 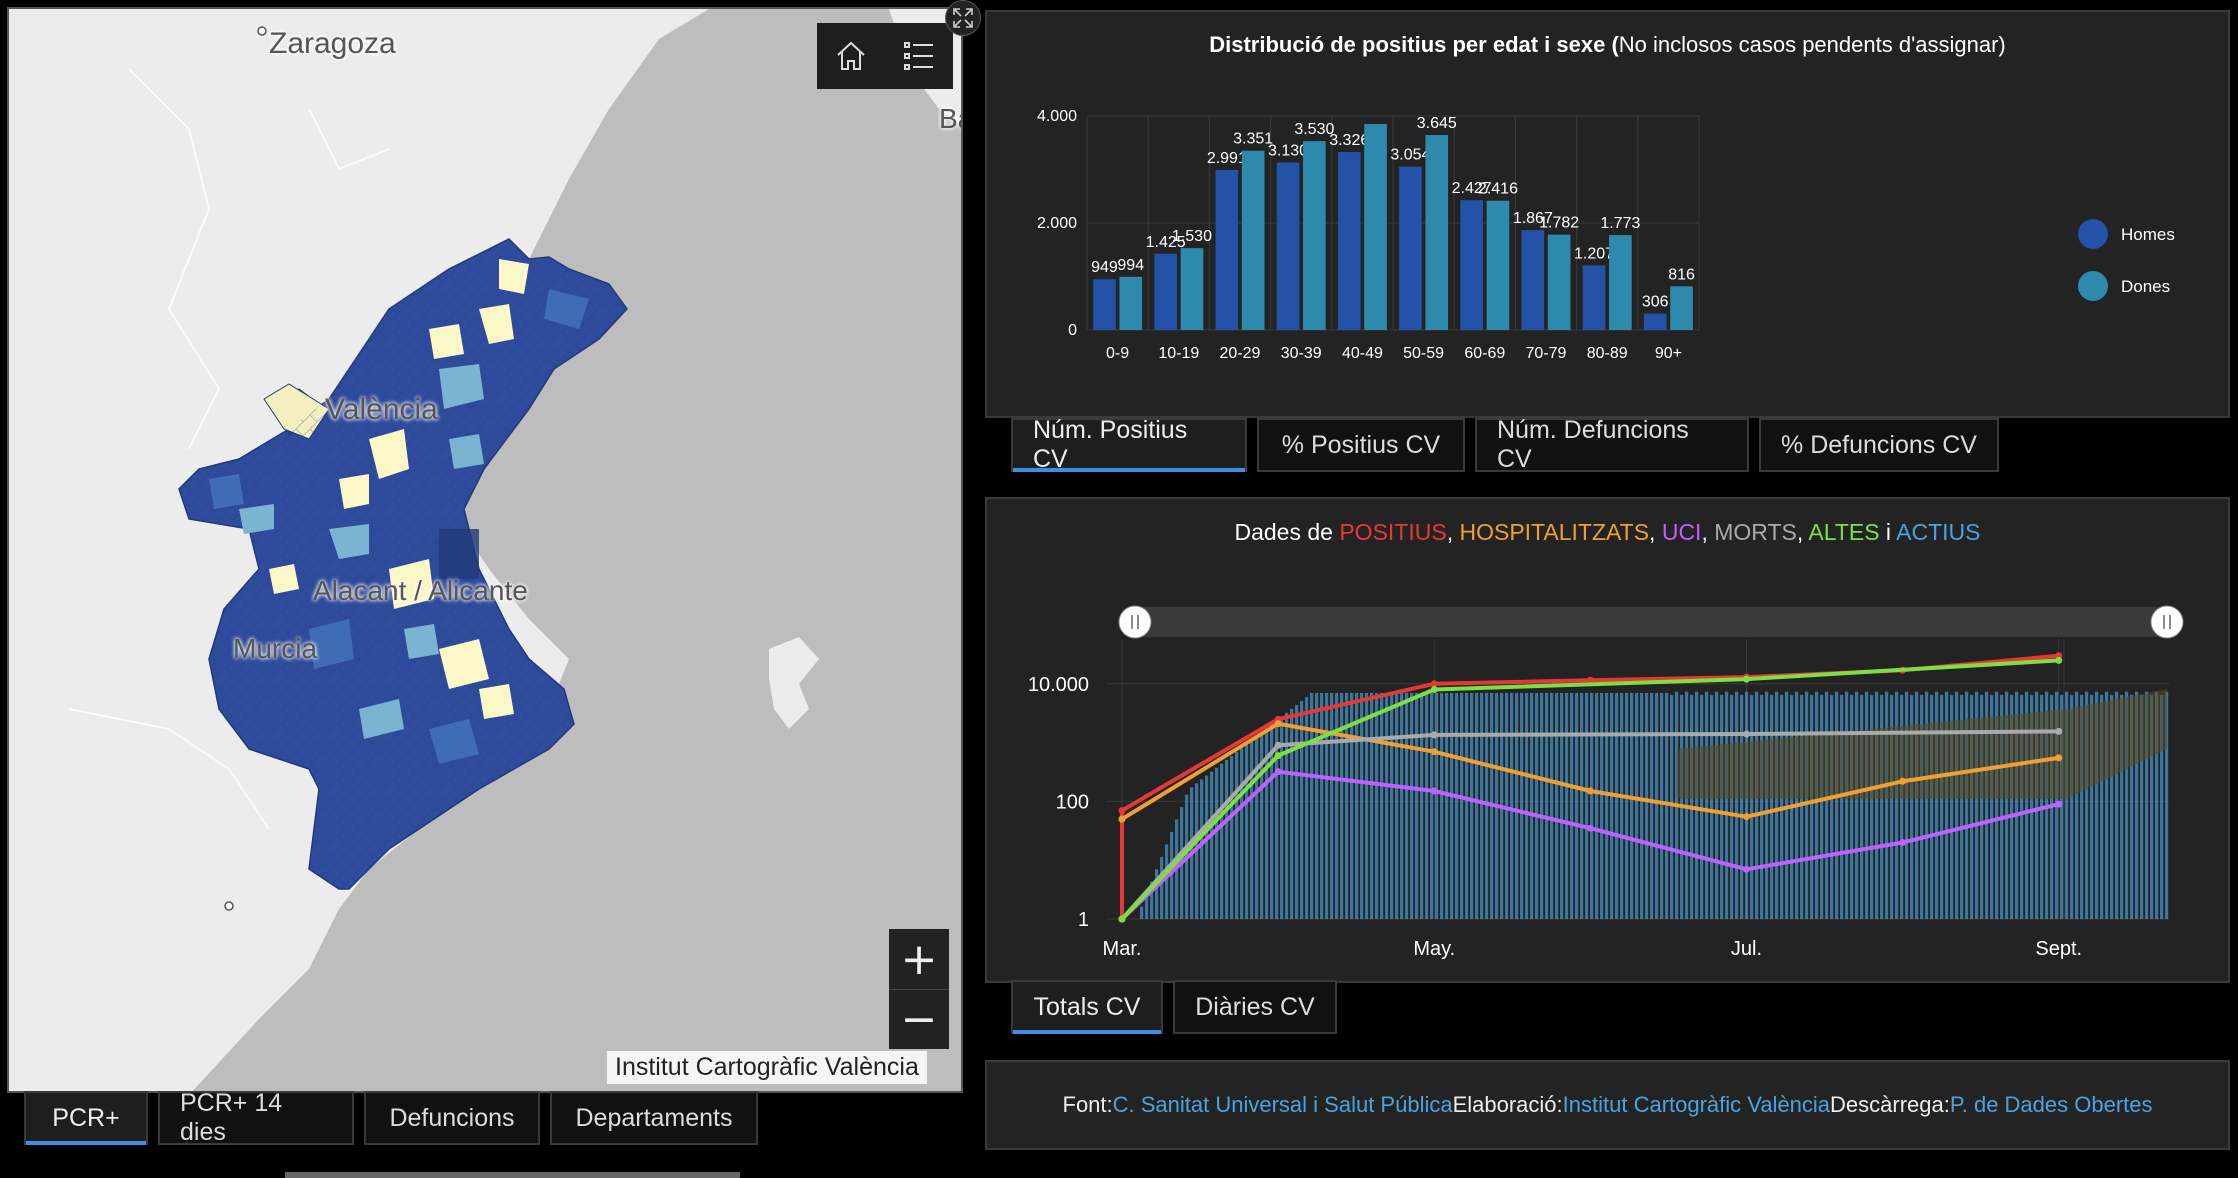 I want to click on bar-value-label: 994, so click(x=1130, y=265).